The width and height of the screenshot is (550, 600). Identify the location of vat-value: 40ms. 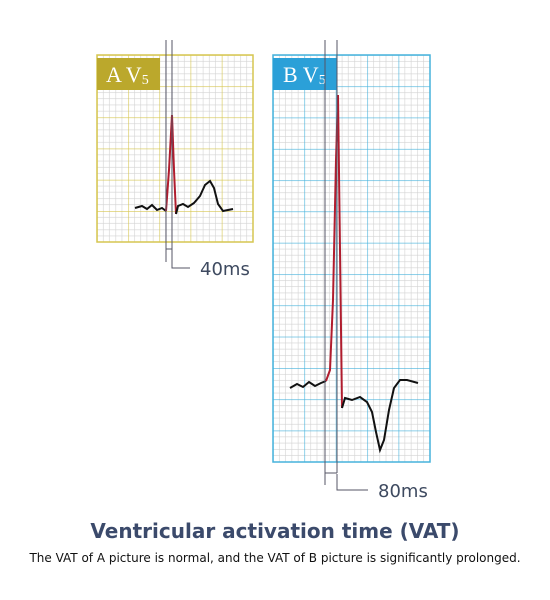
(225, 269).